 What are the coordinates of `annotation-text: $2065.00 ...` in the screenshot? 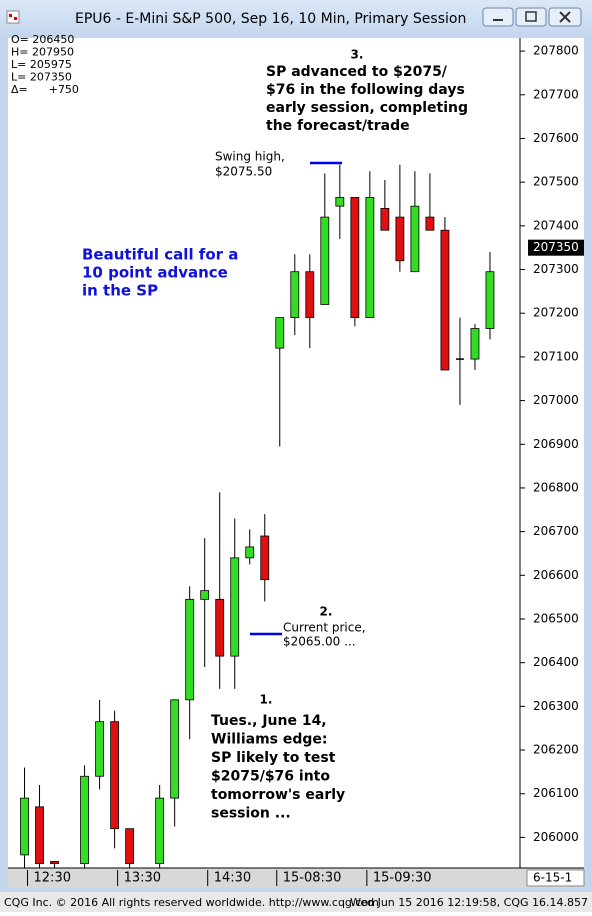 It's located at (319, 642).